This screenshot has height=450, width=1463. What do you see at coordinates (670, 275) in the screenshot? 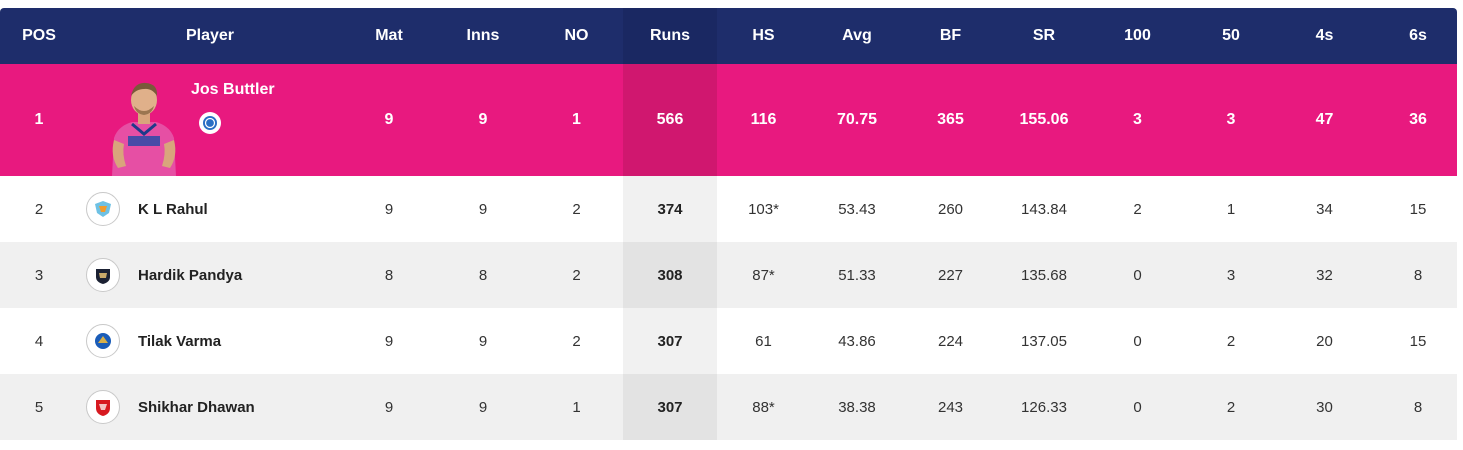
I see `row-runs: 308` at bounding box center [670, 275].